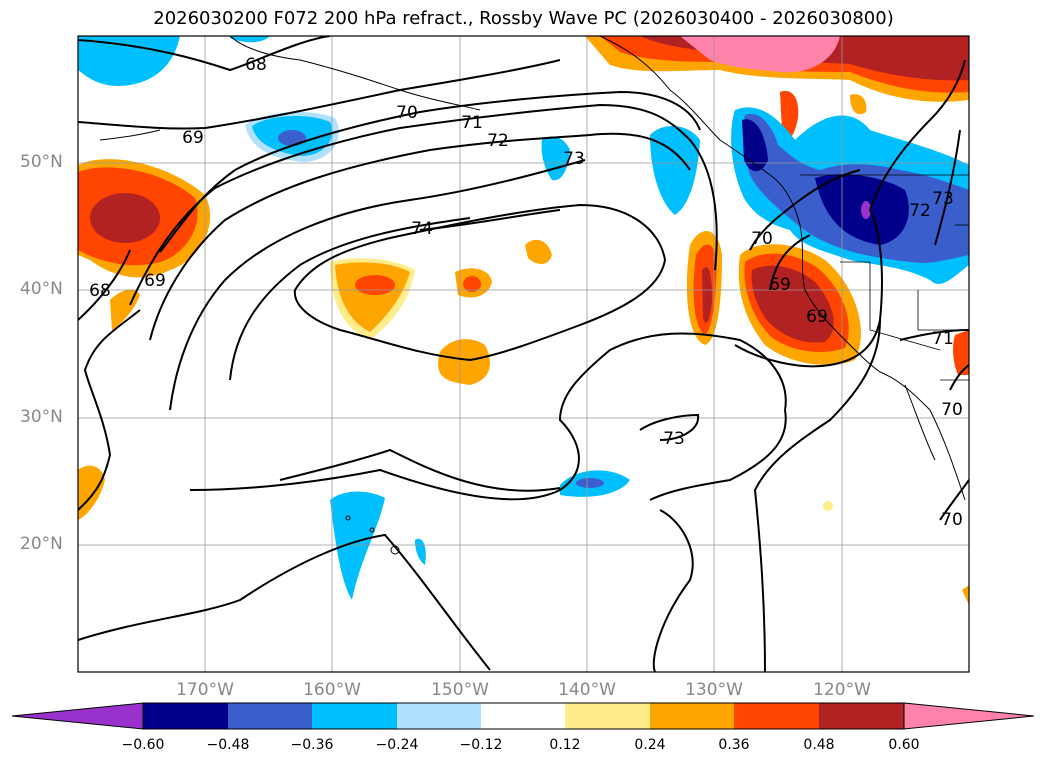  Describe the element at coordinates (650, 745) in the screenshot. I see `colorbar-tick: 0.24` at that location.